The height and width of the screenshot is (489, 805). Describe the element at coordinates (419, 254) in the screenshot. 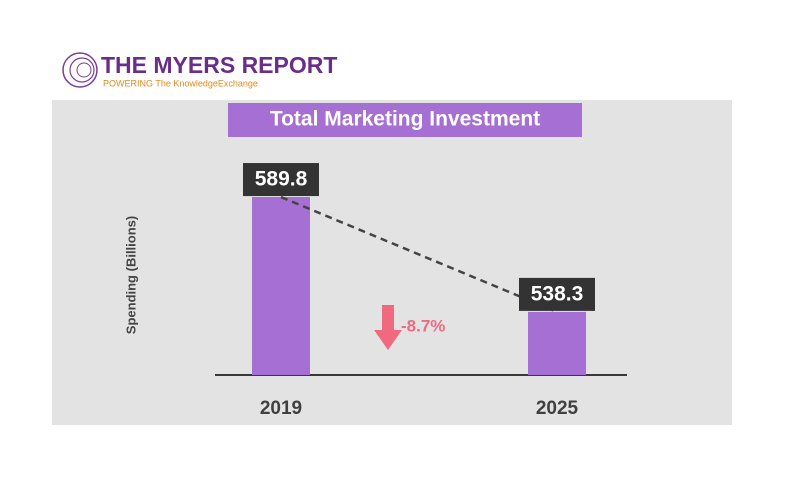

I see `trend-line` at that location.